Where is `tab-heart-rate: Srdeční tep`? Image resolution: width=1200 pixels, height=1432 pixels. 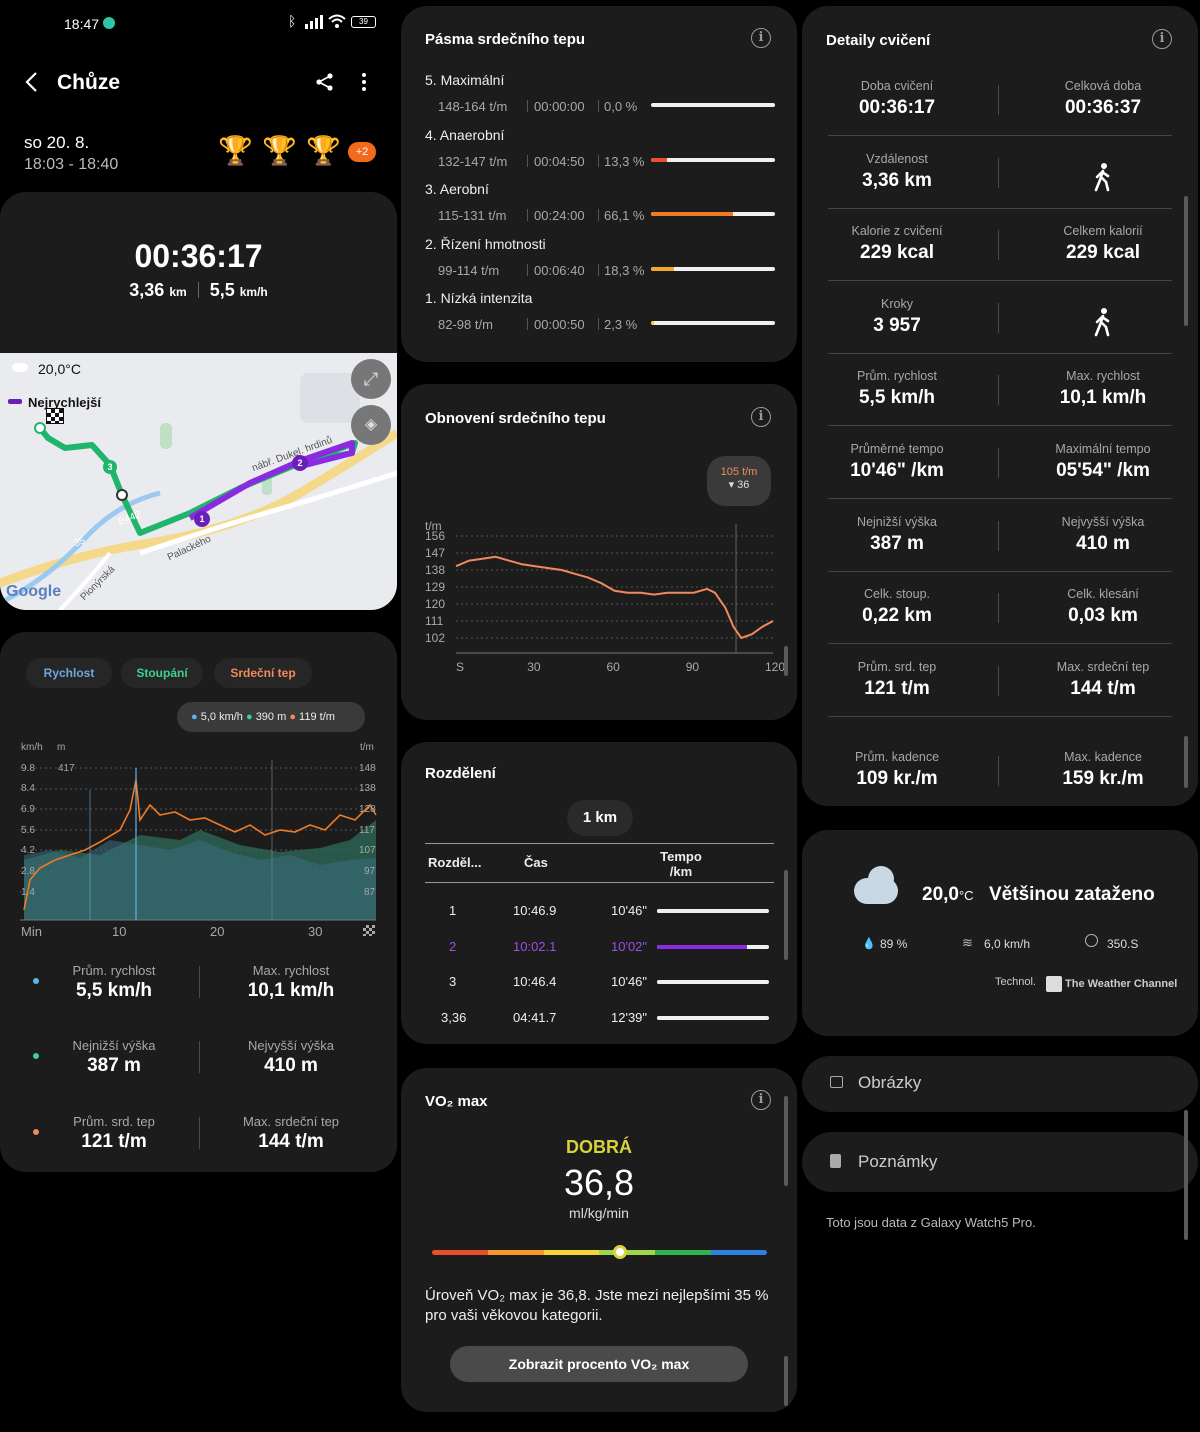 tab-heart-rate: Srdeční tep is located at coordinates (263, 673).